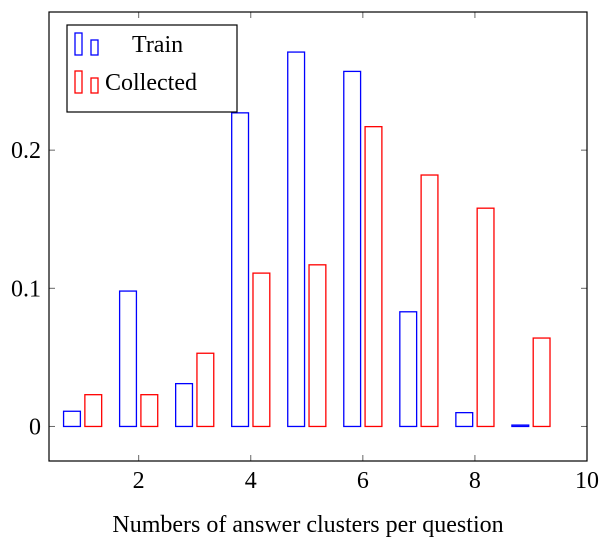 The width and height of the screenshot is (606, 542). Describe the element at coordinates (363, 481) in the screenshot. I see `x-tick-label: 6` at that location.